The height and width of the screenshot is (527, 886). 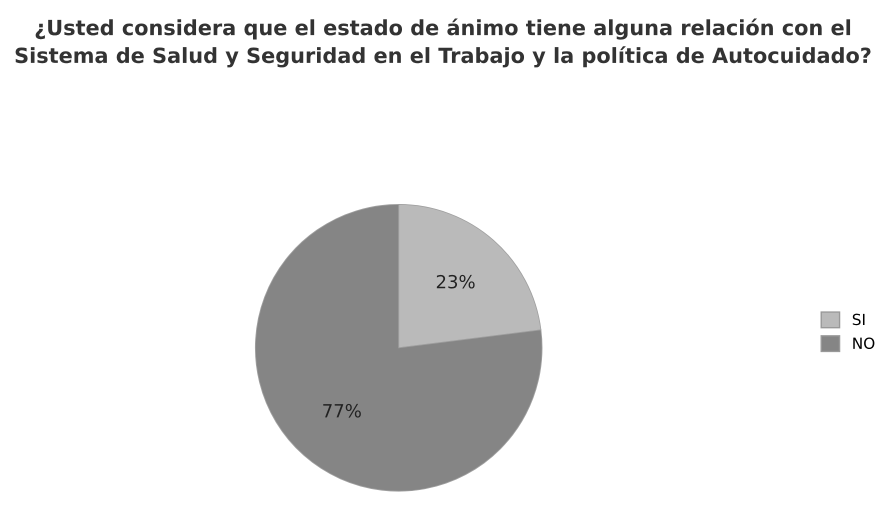 I want to click on legend-label: NO, so click(x=863, y=343).